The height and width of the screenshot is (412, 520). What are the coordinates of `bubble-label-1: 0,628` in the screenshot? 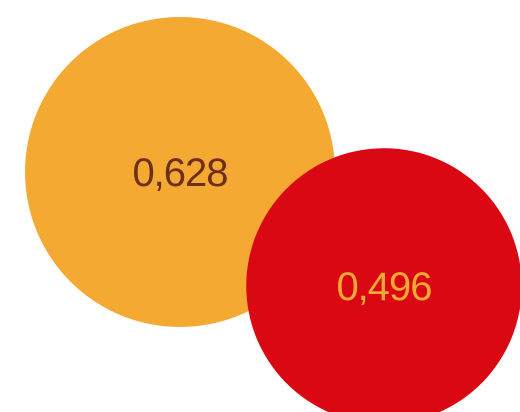 It's located at (179, 173).